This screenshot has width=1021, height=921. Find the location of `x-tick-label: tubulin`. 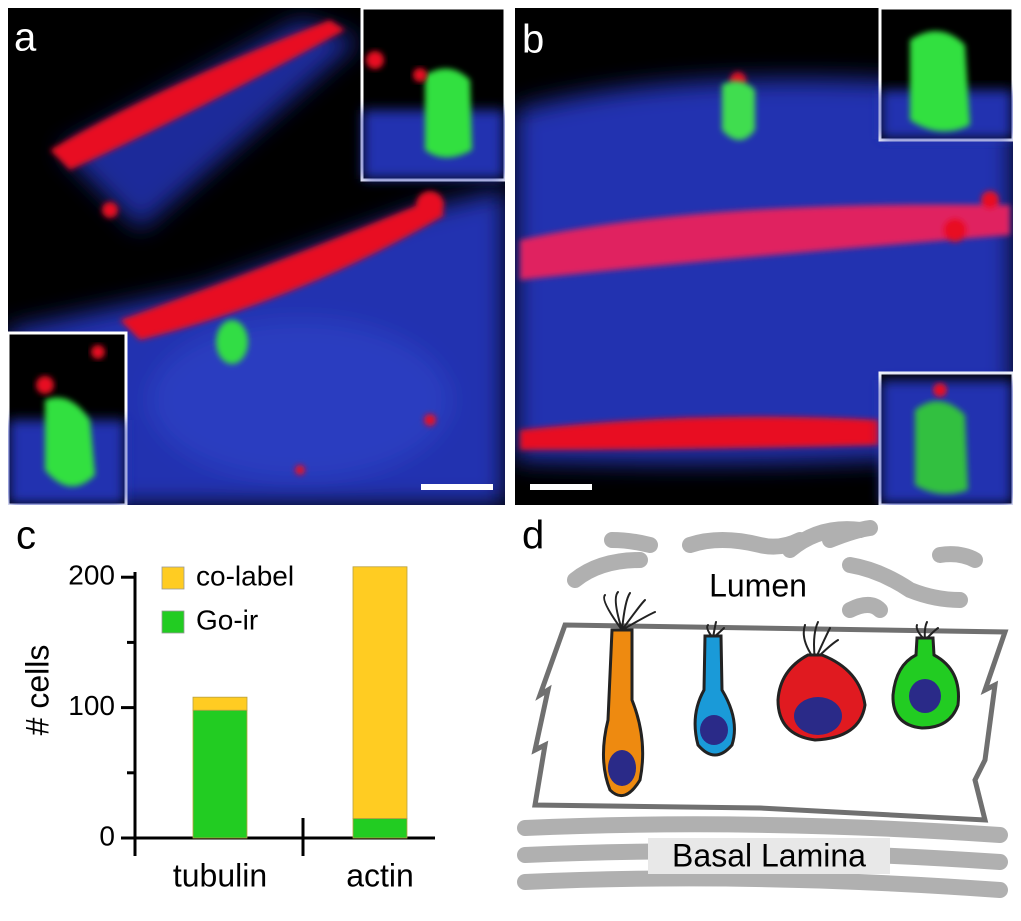

x-tick-label: tubulin is located at coordinates (220, 875).